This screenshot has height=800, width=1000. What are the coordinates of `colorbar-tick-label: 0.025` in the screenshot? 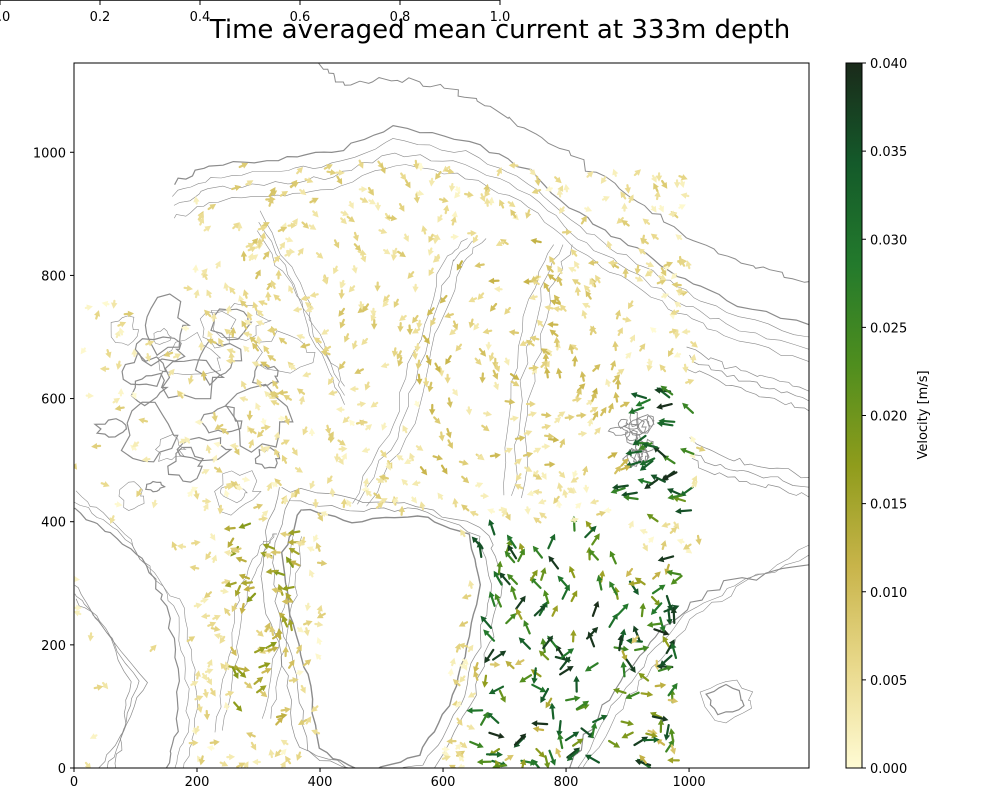 It's located at (888, 328).